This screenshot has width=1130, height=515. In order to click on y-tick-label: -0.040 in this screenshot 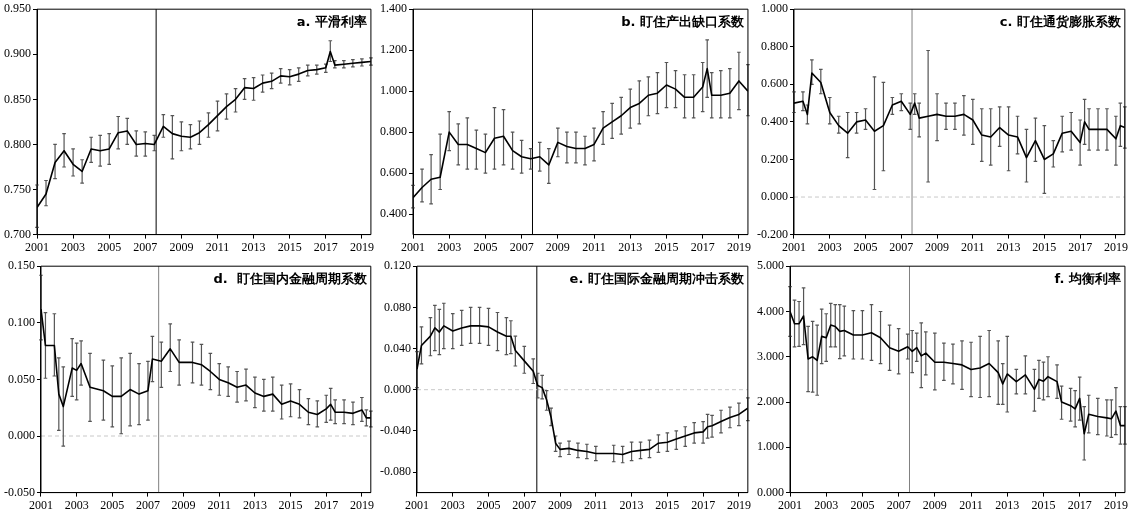, I will do `click(395, 430)`.